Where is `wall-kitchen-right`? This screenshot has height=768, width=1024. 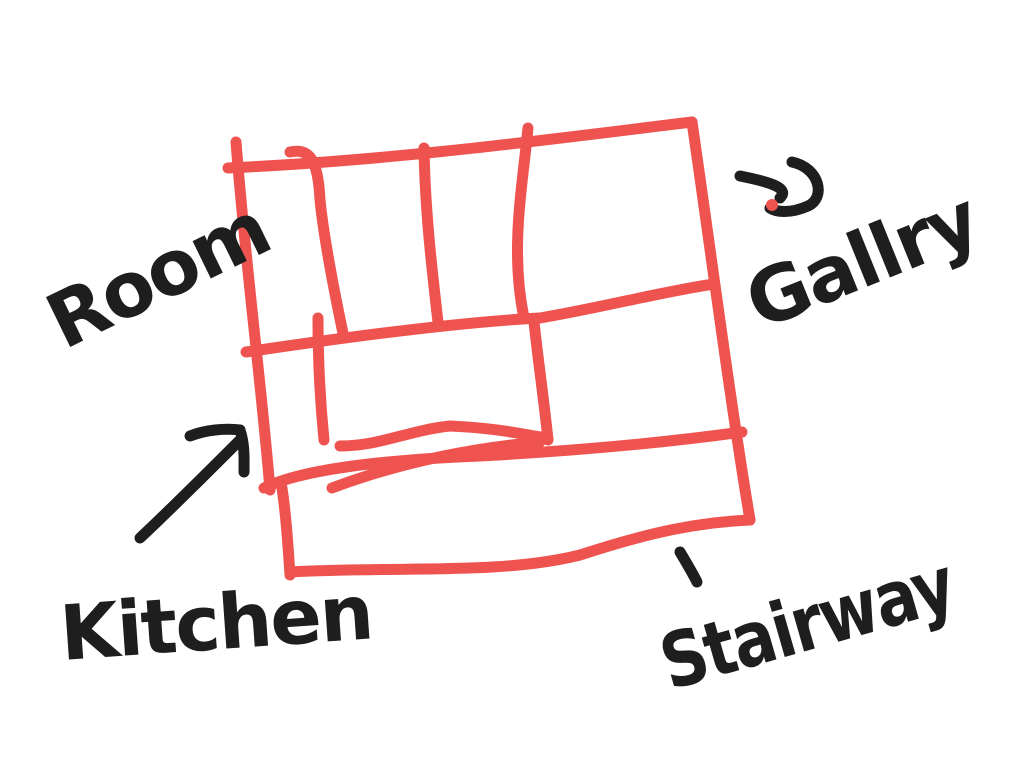 wall-kitchen-right is located at coordinates (541, 381).